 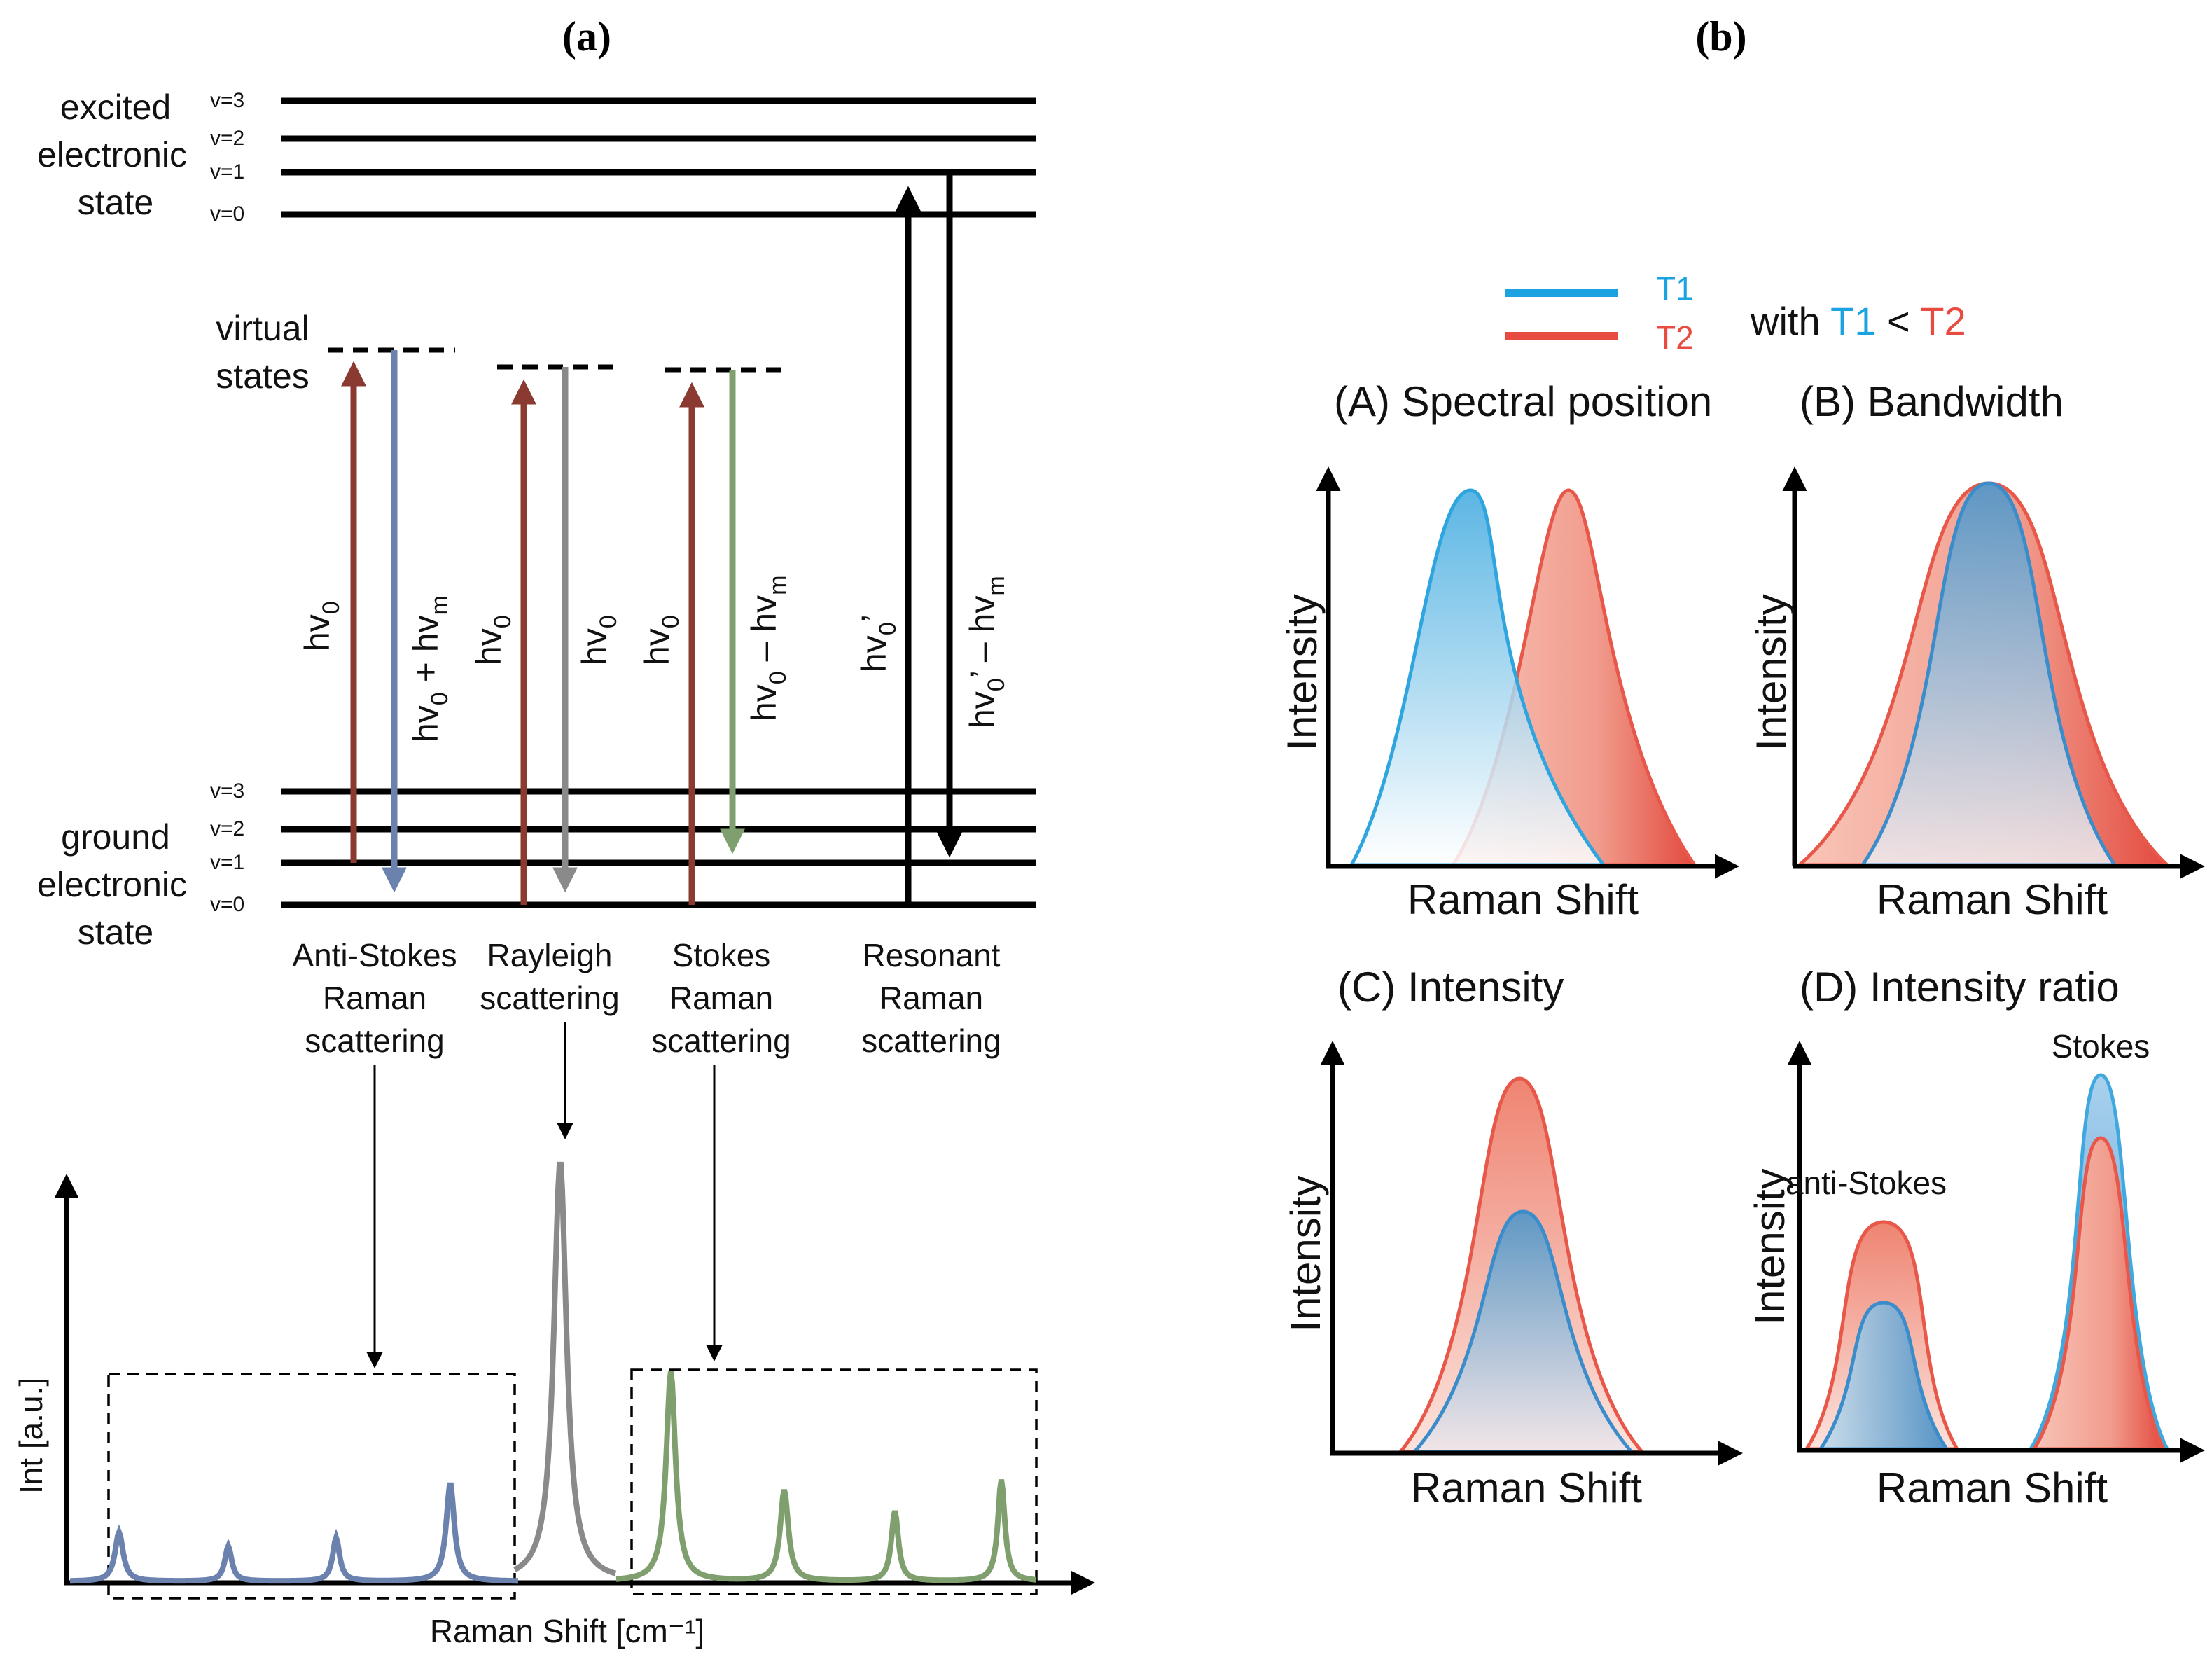 What do you see at coordinates (1450, 987) in the screenshot?
I see `plot-c-title: (C) Intensity` at bounding box center [1450, 987].